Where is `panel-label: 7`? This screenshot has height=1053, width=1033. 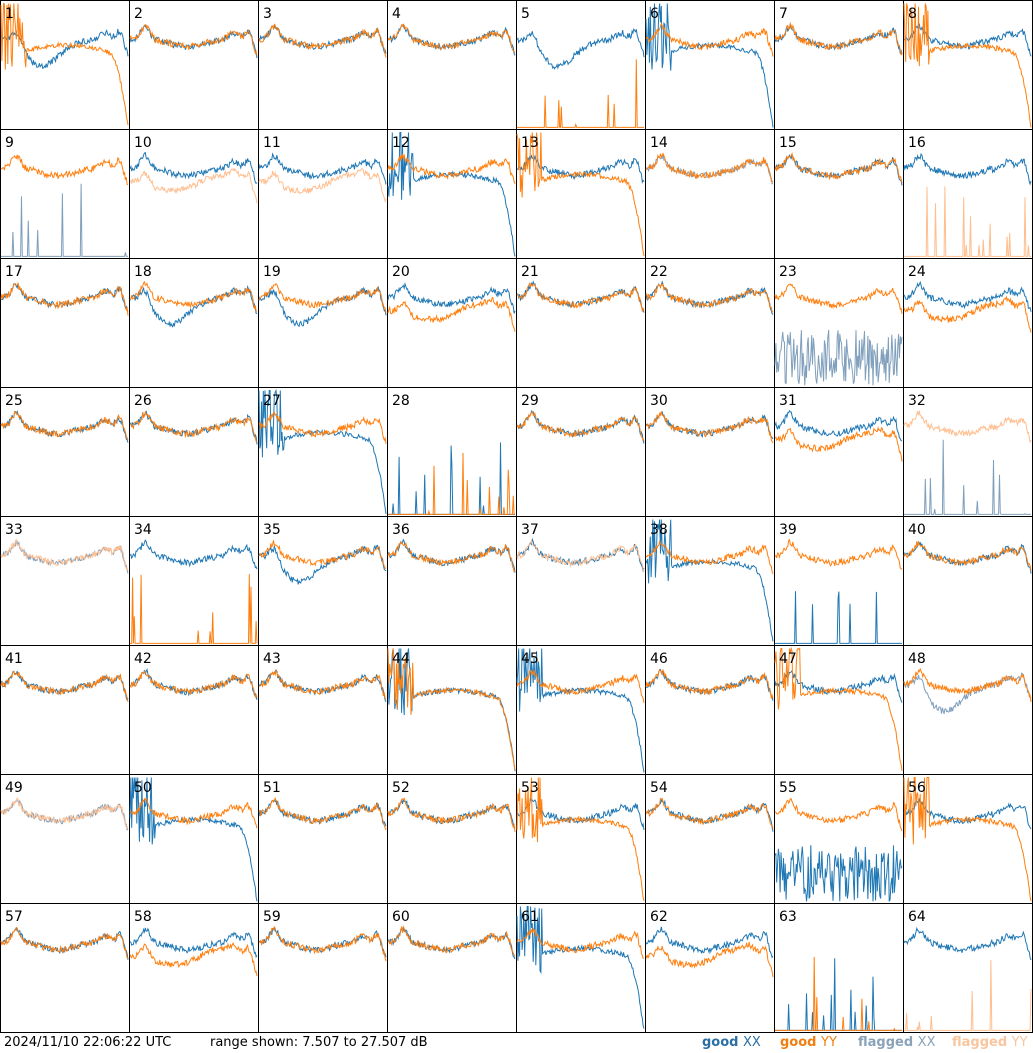
panel-label: 7 is located at coordinates (783, 14).